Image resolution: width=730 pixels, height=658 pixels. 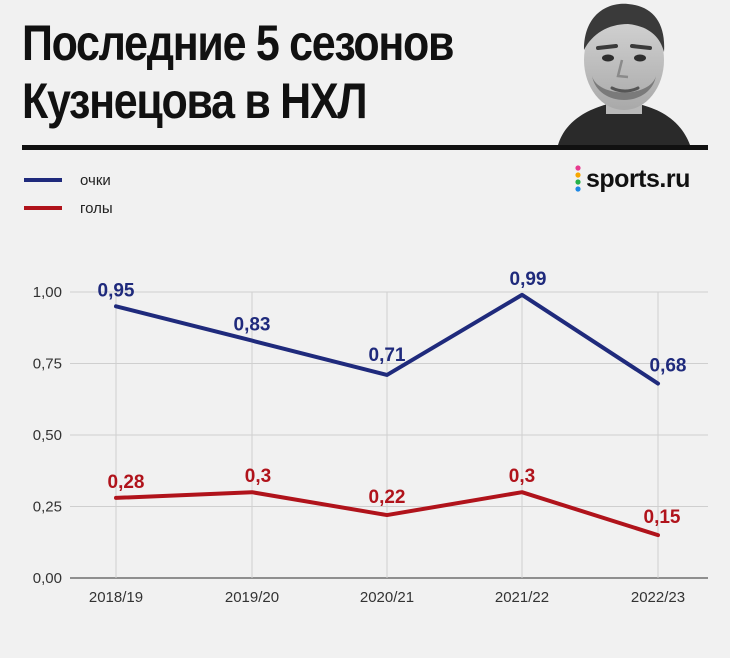 I want to click on legend-item-points: очки, so click(x=68, y=180).